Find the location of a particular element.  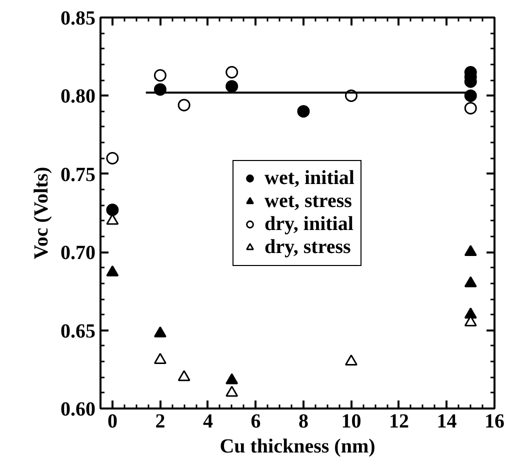

x-tick-label: 10 is located at coordinates (351, 421).